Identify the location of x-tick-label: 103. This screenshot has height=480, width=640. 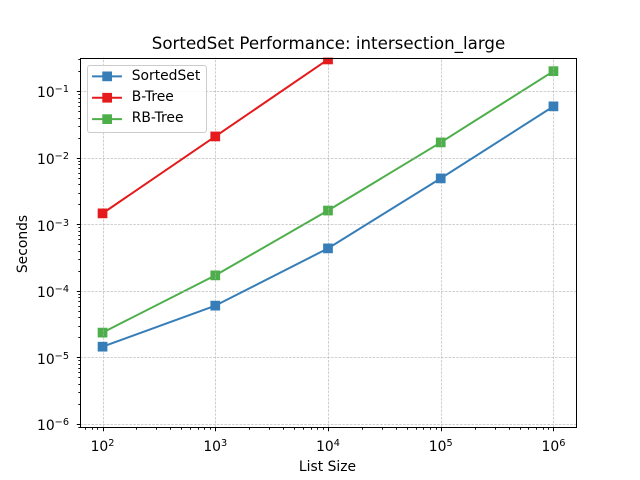
(215, 446).